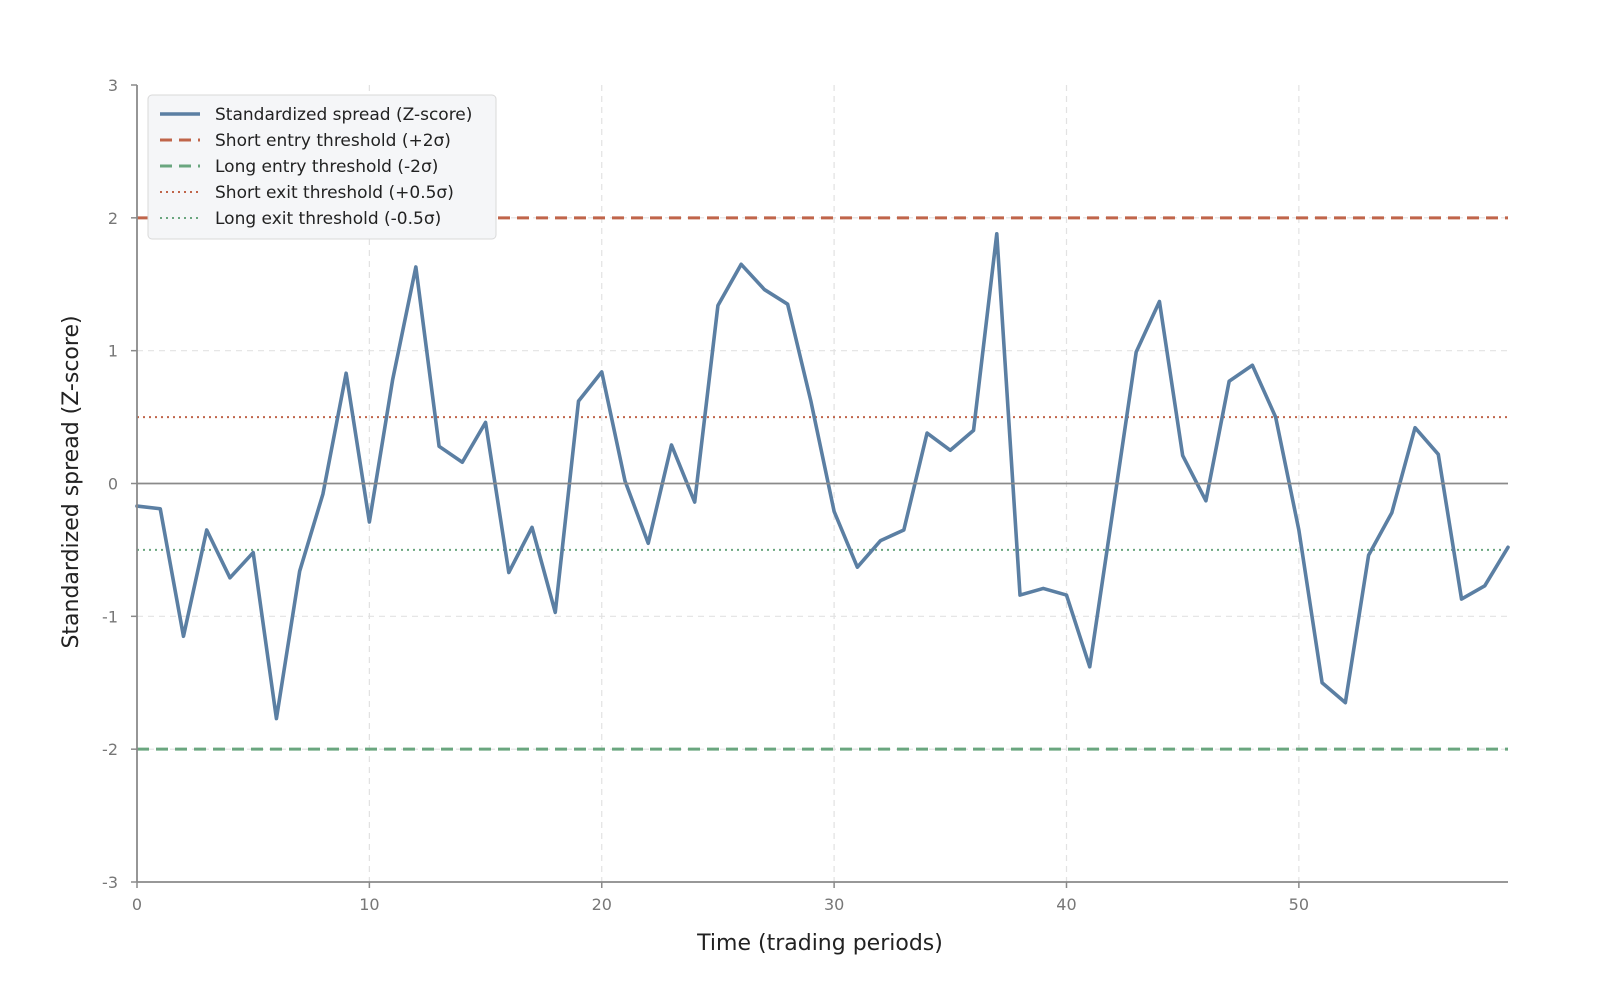  What do you see at coordinates (834, 904) in the screenshot?
I see `x-tick-label: 30` at bounding box center [834, 904].